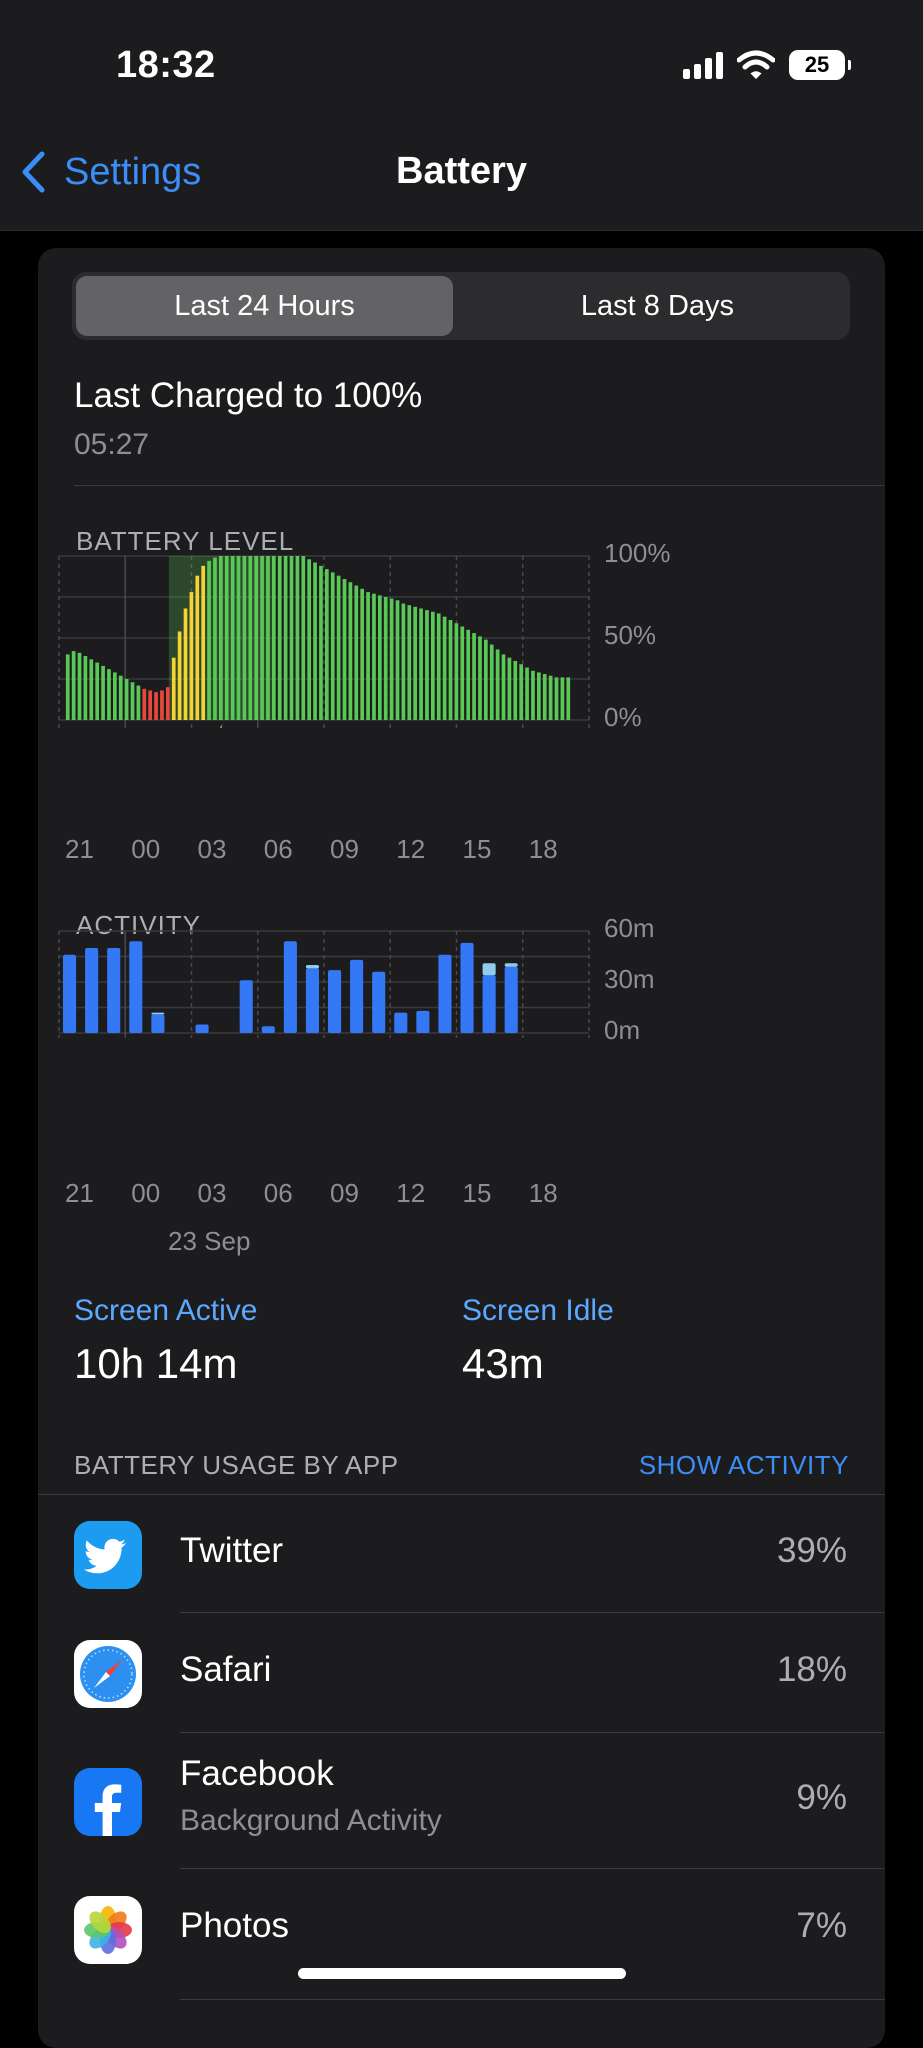  Describe the element at coordinates (212, 1193) in the screenshot. I see `x-tick-label: 03` at that location.